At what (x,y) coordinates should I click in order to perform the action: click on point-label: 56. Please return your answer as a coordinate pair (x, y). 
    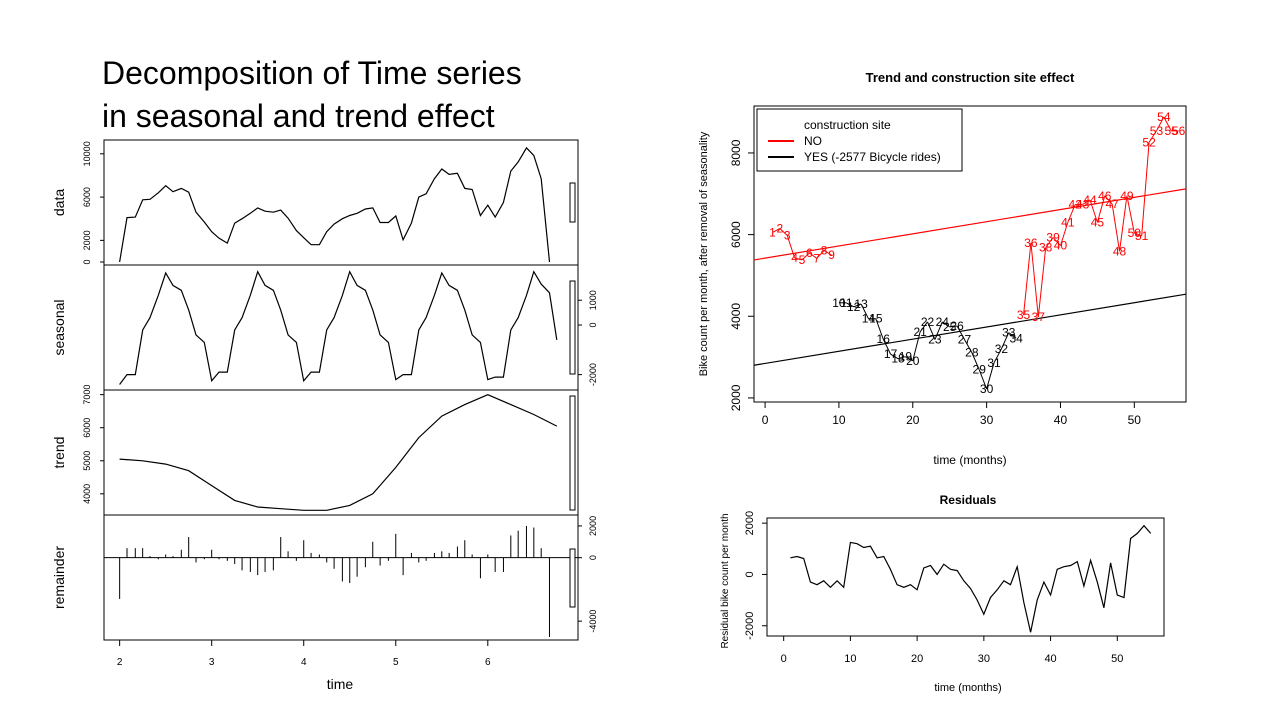
    Looking at the image, I should click on (1179, 131).